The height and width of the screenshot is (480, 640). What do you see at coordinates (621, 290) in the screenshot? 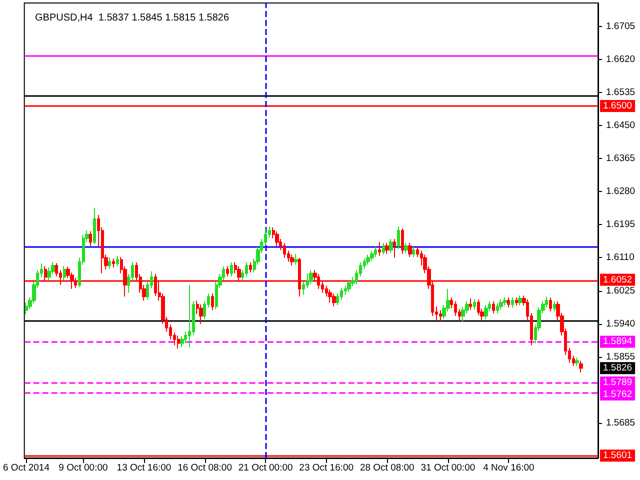
I see `y-tick-label: 1.6025` at bounding box center [621, 290].